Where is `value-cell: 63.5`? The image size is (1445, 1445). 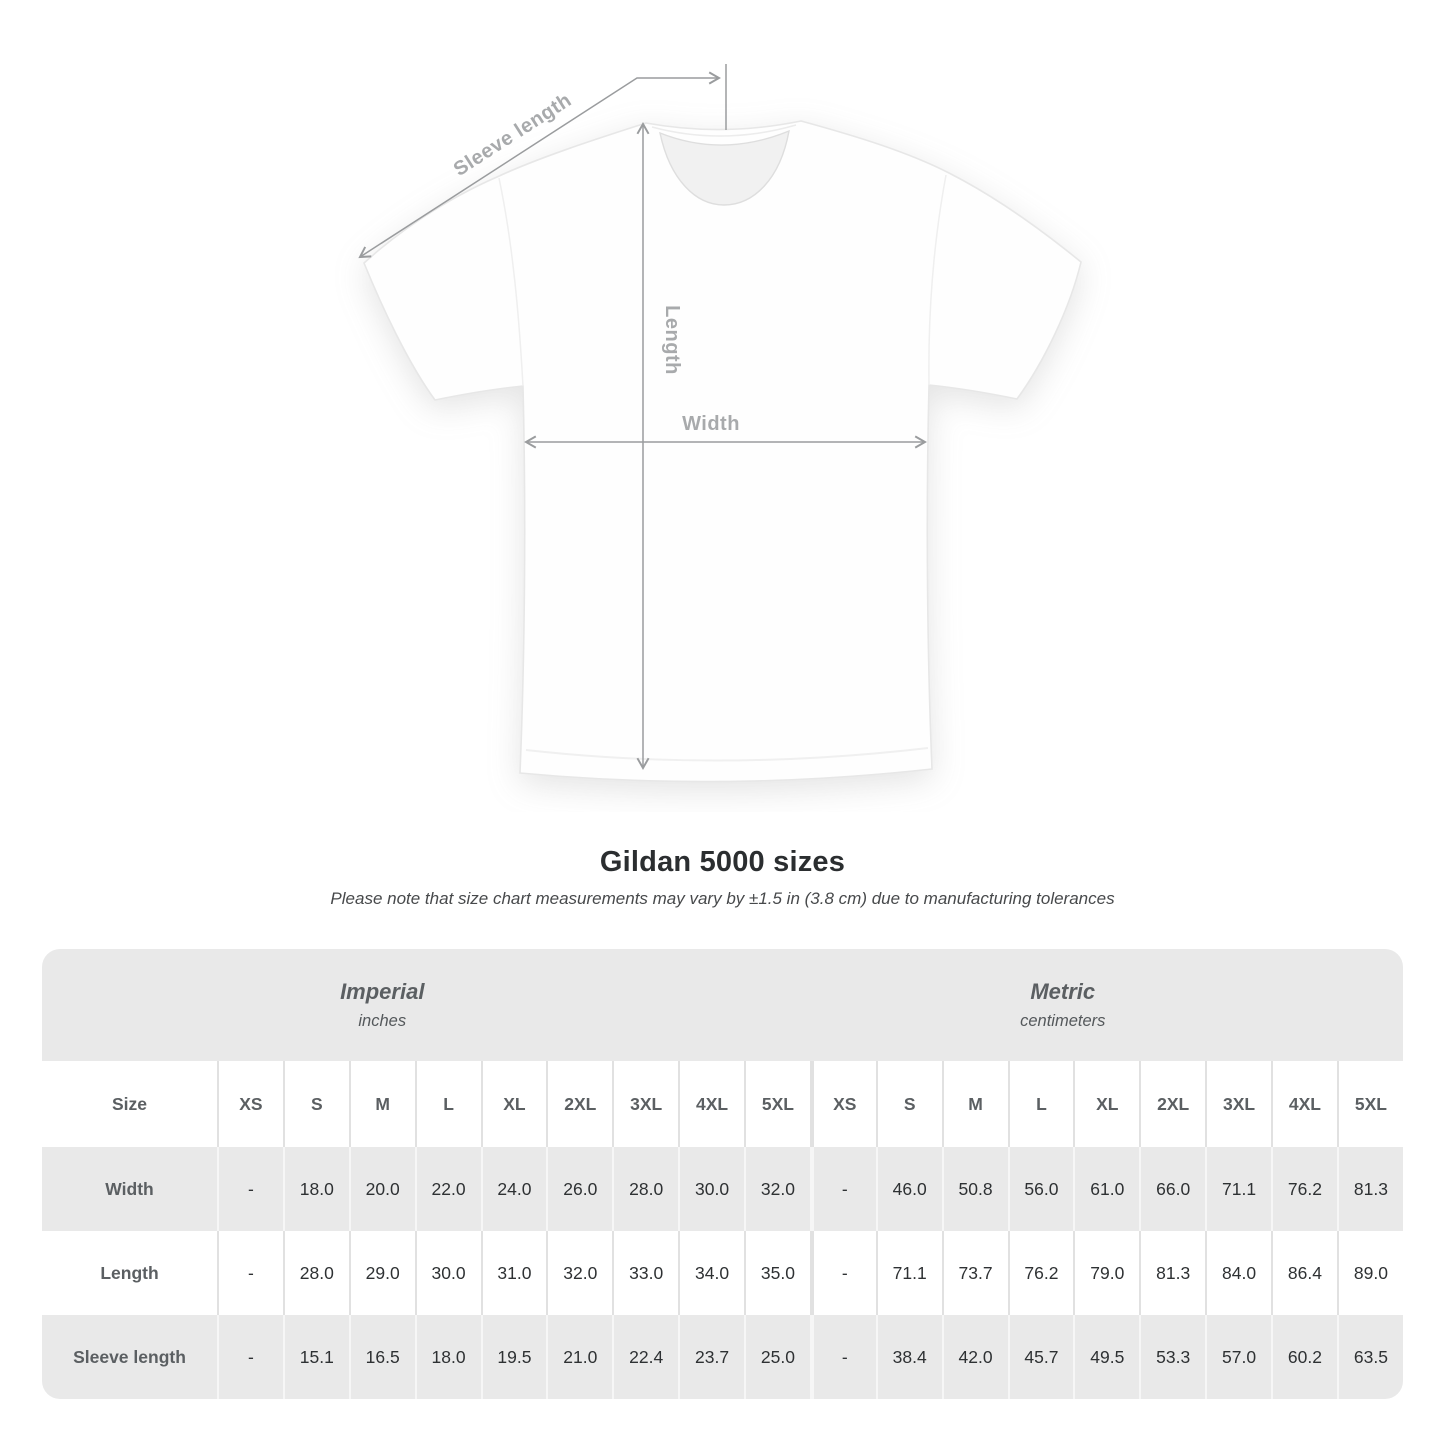 value-cell: 63.5 is located at coordinates (1369, 1357).